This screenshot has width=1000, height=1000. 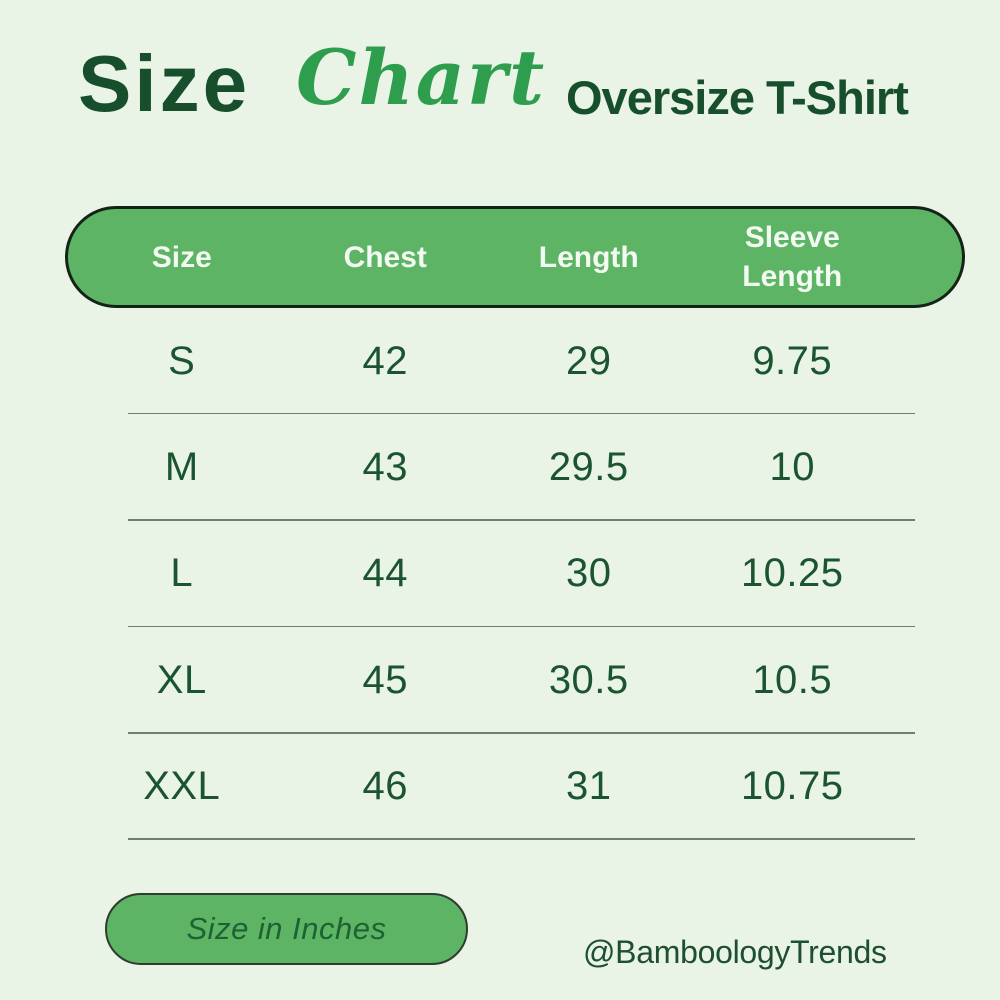 I want to click on sleeve-length-cell: 10, so click(x=792, y=467).